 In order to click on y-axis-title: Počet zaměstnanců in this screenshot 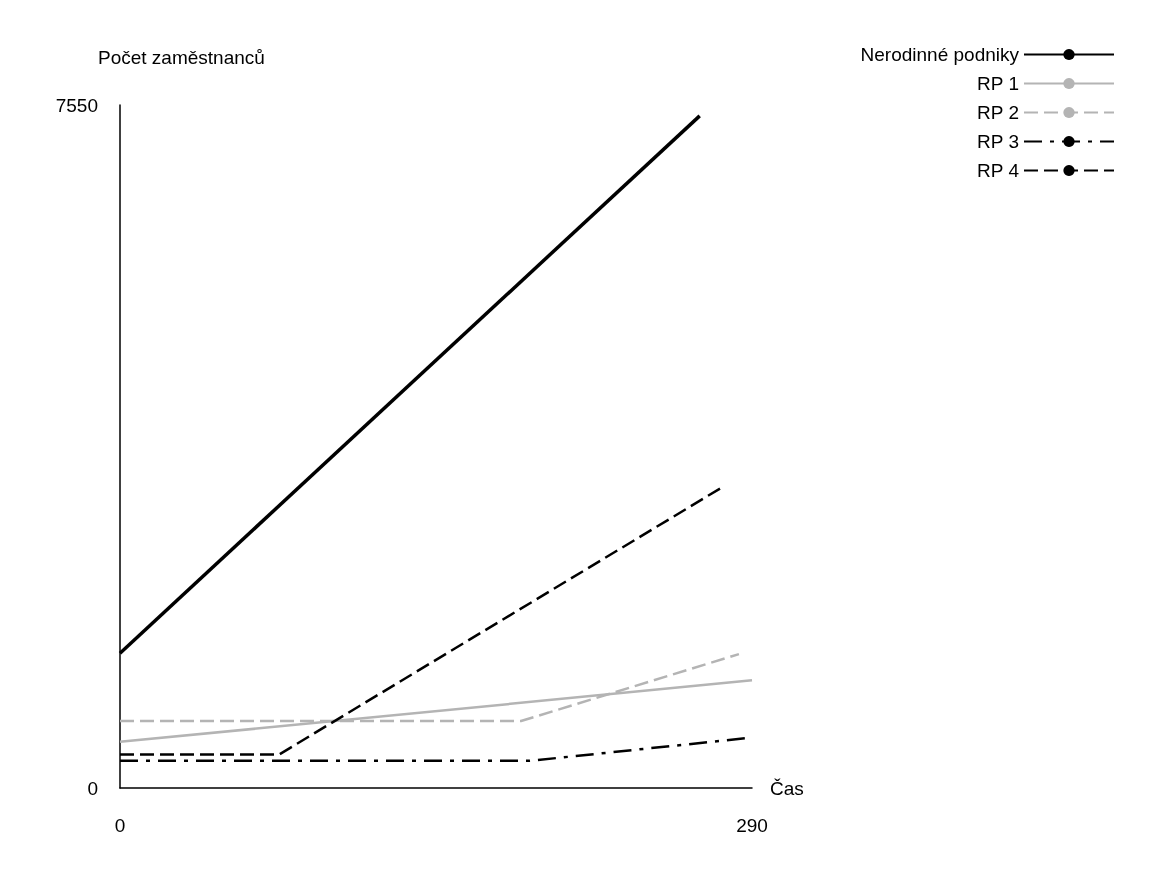, I will do `click(181, 57)`.